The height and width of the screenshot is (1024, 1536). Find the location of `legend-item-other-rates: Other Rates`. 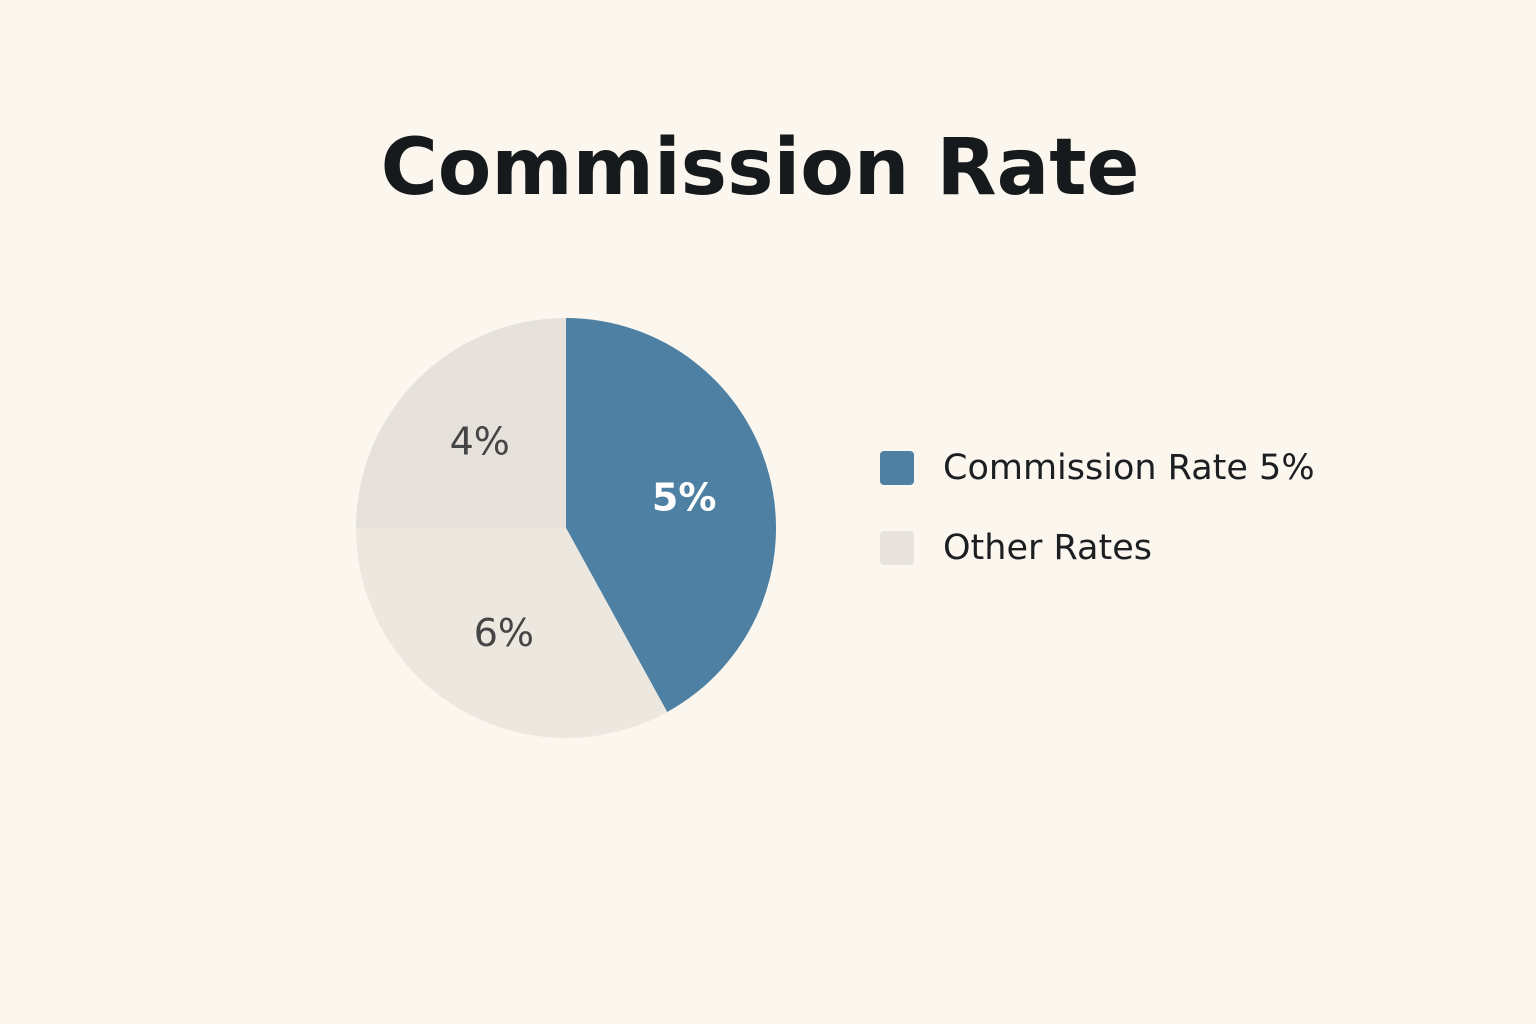

legend-item-other-rates: Other Rates is located at coordinates (1097, 548).